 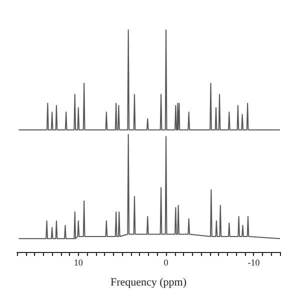 What do you see at coordinates (148, 282) in the screenshot?
I see `x-axis-title: Frequency (ppm)` at bounding box center [148, 282].